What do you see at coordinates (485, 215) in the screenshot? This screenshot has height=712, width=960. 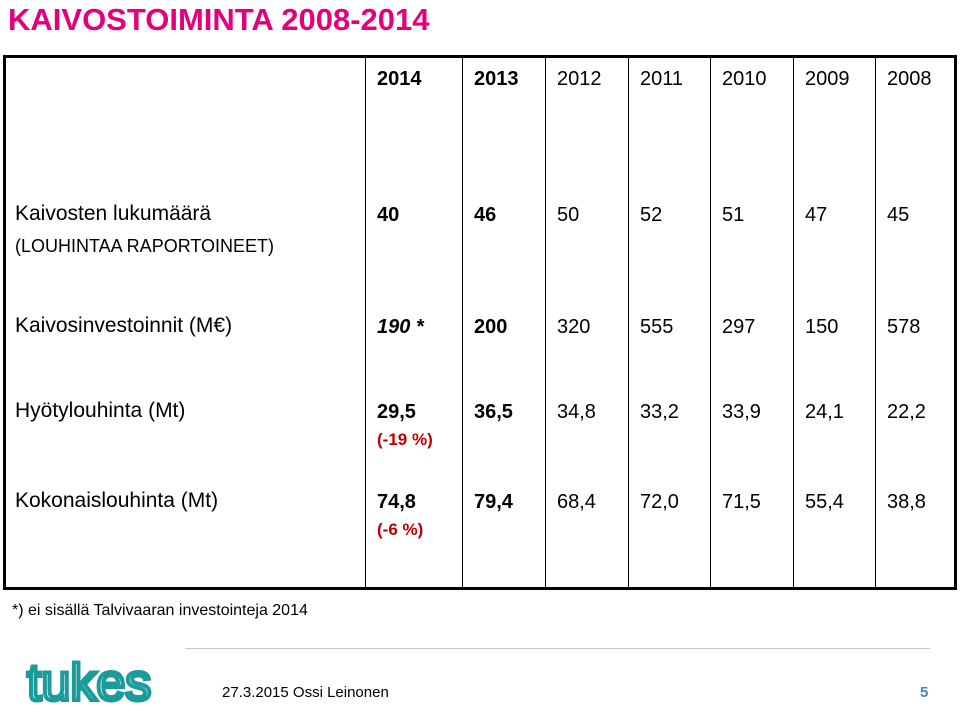 I see `cell-value: 46` at bounding box center [485, 215].